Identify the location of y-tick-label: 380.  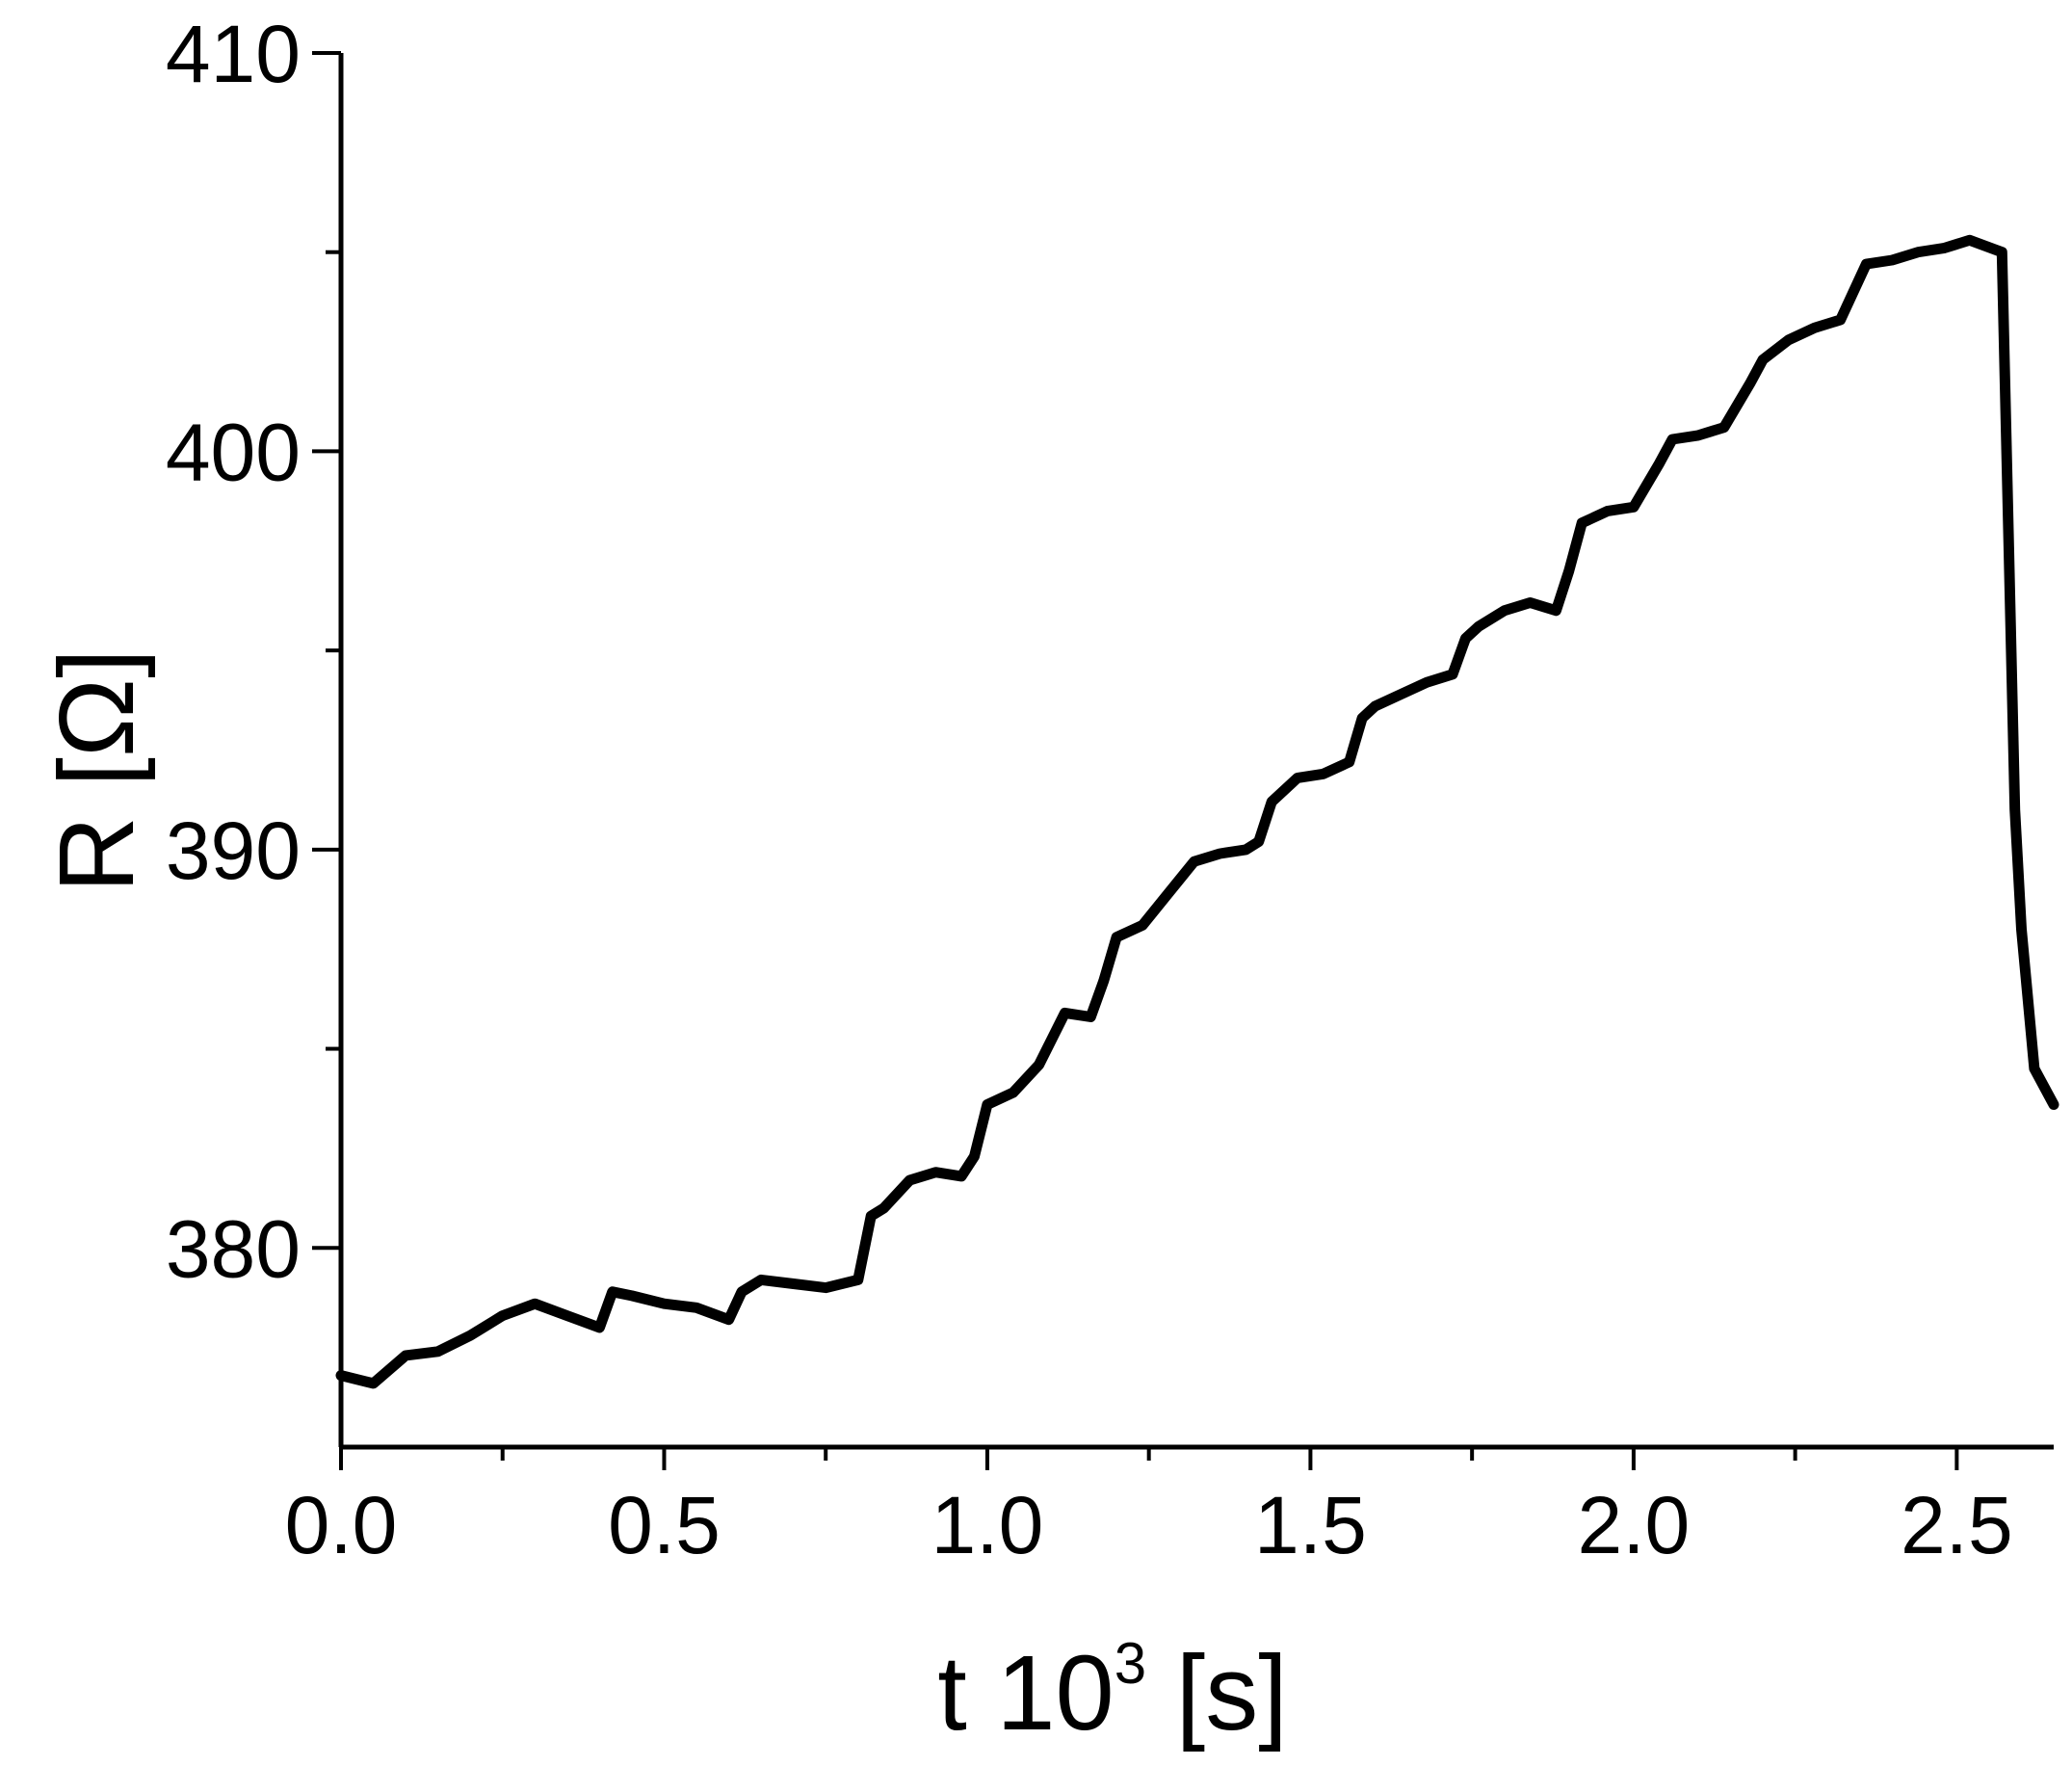
(234, 1248).